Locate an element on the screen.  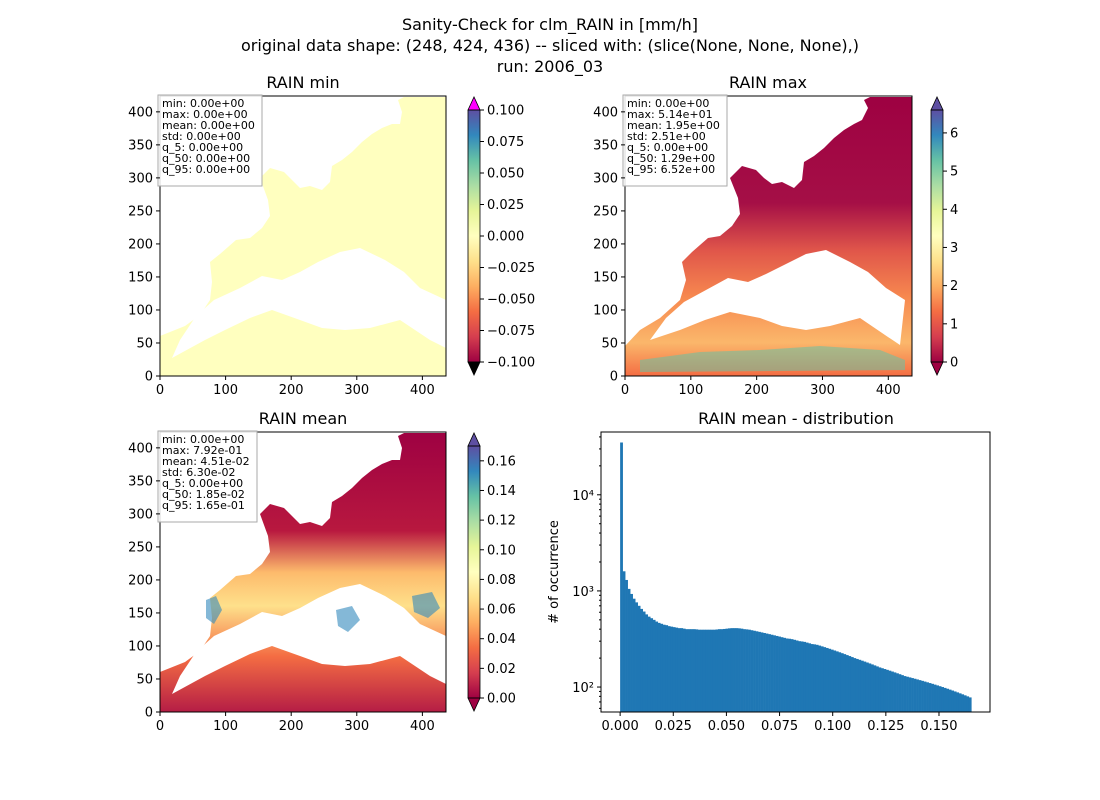
colorbar-tick-label: −0.050 is located at coordinates (511, 300).